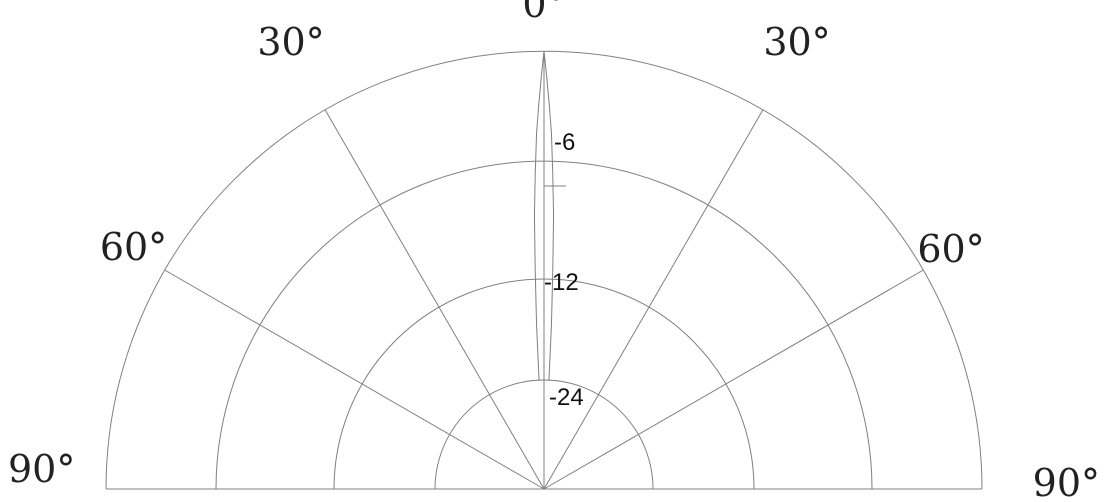  I want to click on ring-label-3: -12, so click(561, 282).